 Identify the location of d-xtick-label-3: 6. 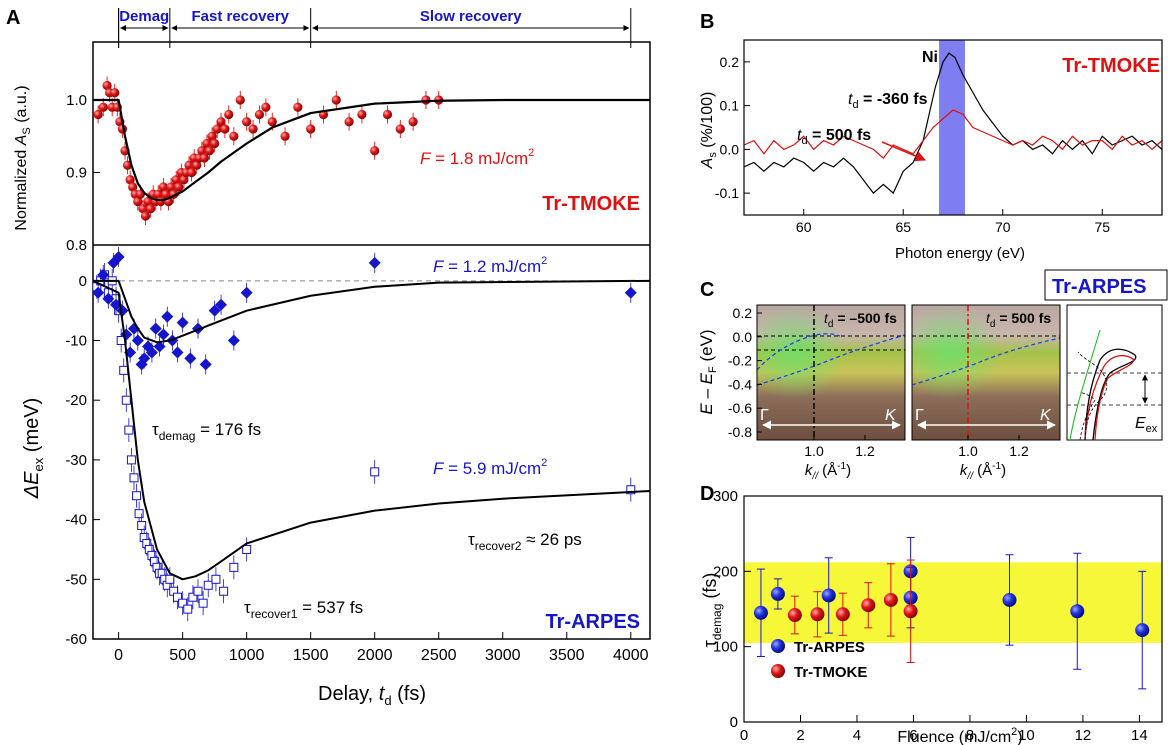
(913, 735).